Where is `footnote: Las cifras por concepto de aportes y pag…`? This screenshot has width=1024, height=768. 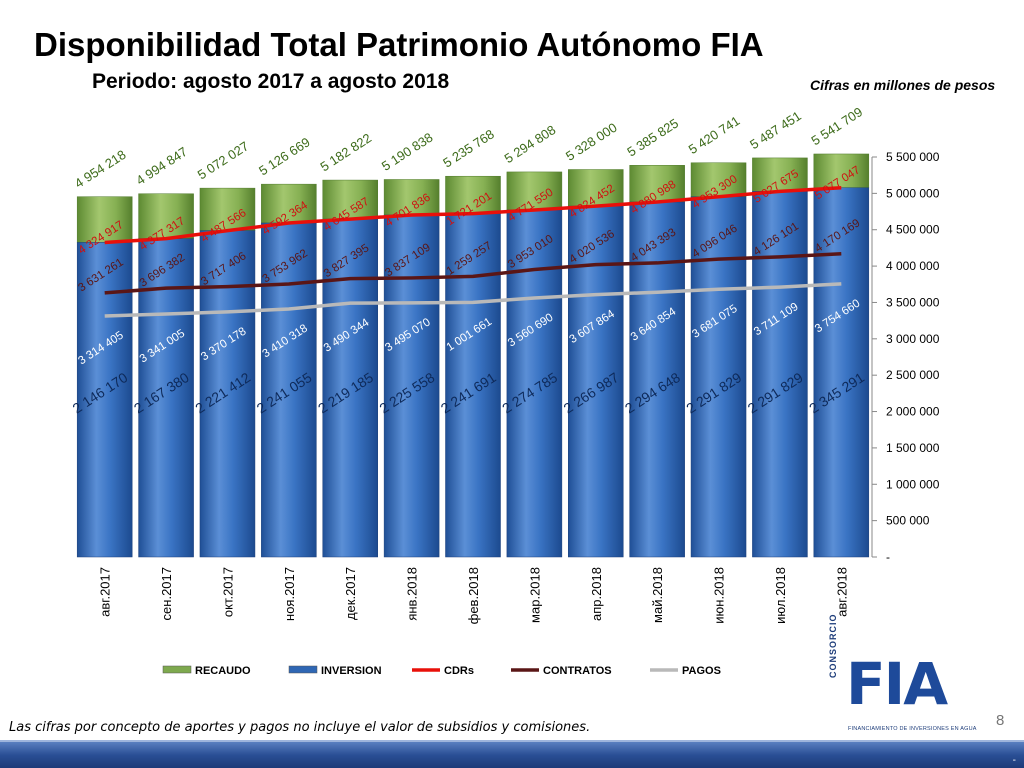 footnote: Las cifras por concepto de aportes y pag… is located at coordinates (300, 727).